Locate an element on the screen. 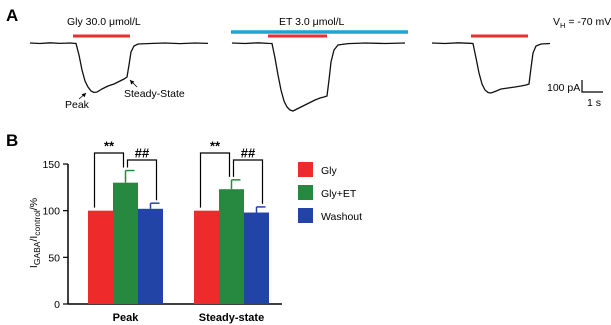 The image size is (611, 325). peak-arrow-head is located at coordinates (83, 95).